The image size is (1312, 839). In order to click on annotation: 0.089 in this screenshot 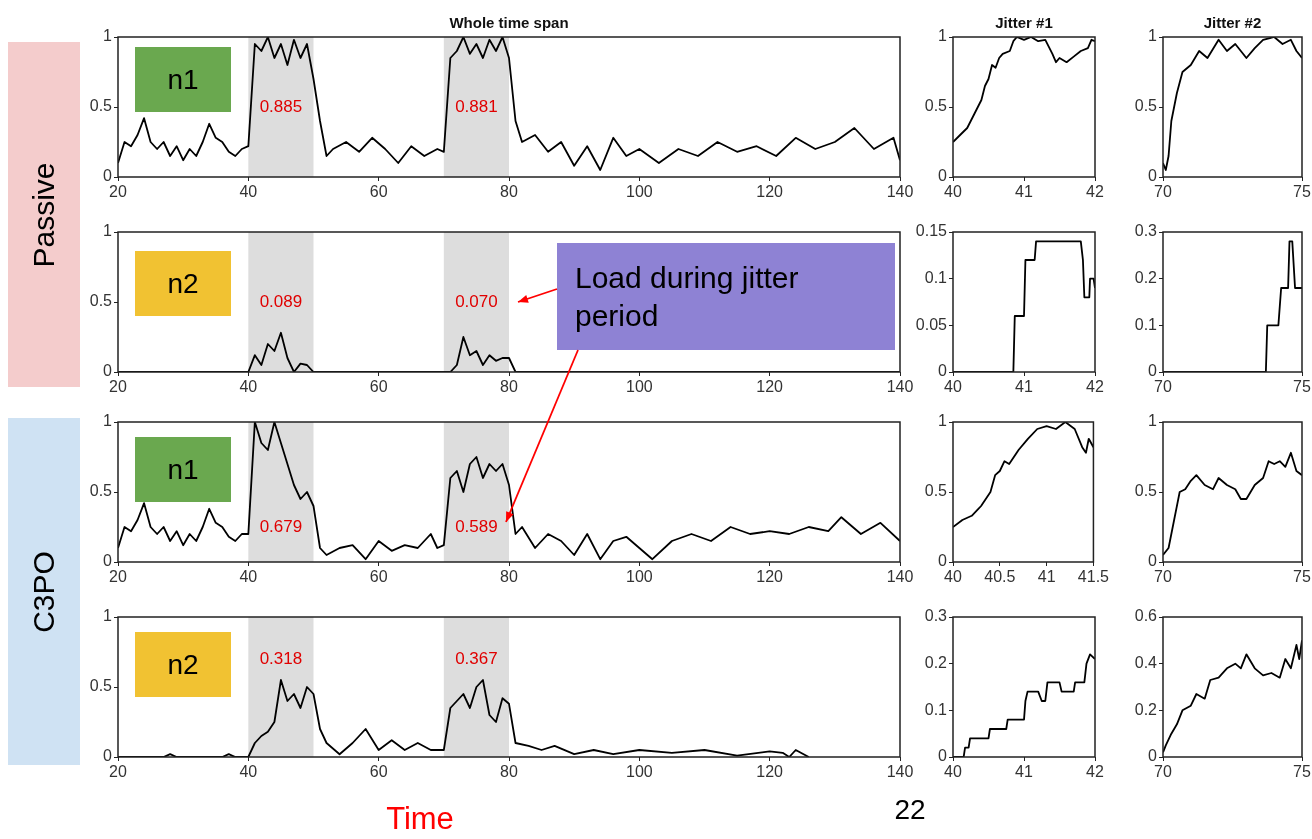, I will do `click(281, 301)`.